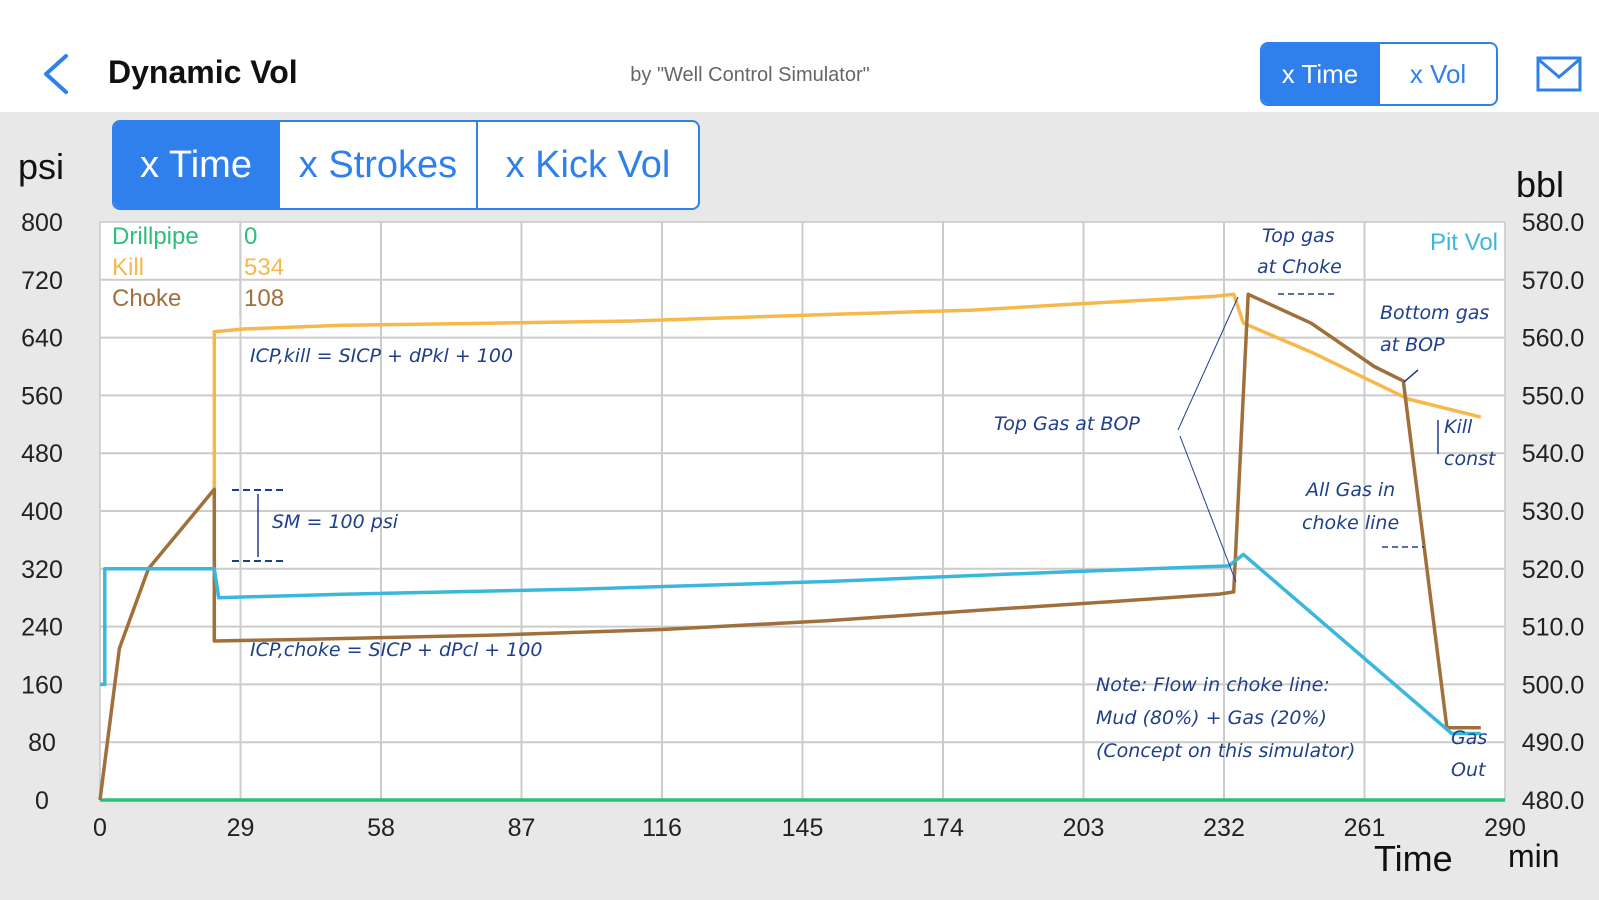 The image size is (1599, 900). Describe the element at coordinates (1559, 74) in the screenshot. I see `envelope-icon` at that location.